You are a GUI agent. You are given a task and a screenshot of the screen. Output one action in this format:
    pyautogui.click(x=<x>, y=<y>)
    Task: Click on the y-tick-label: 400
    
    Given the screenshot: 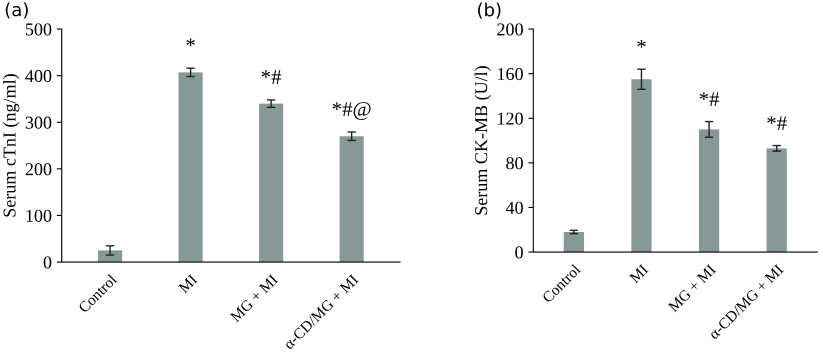 What is the action you would take?
    pyautogui.click(x=38, y=76)
    